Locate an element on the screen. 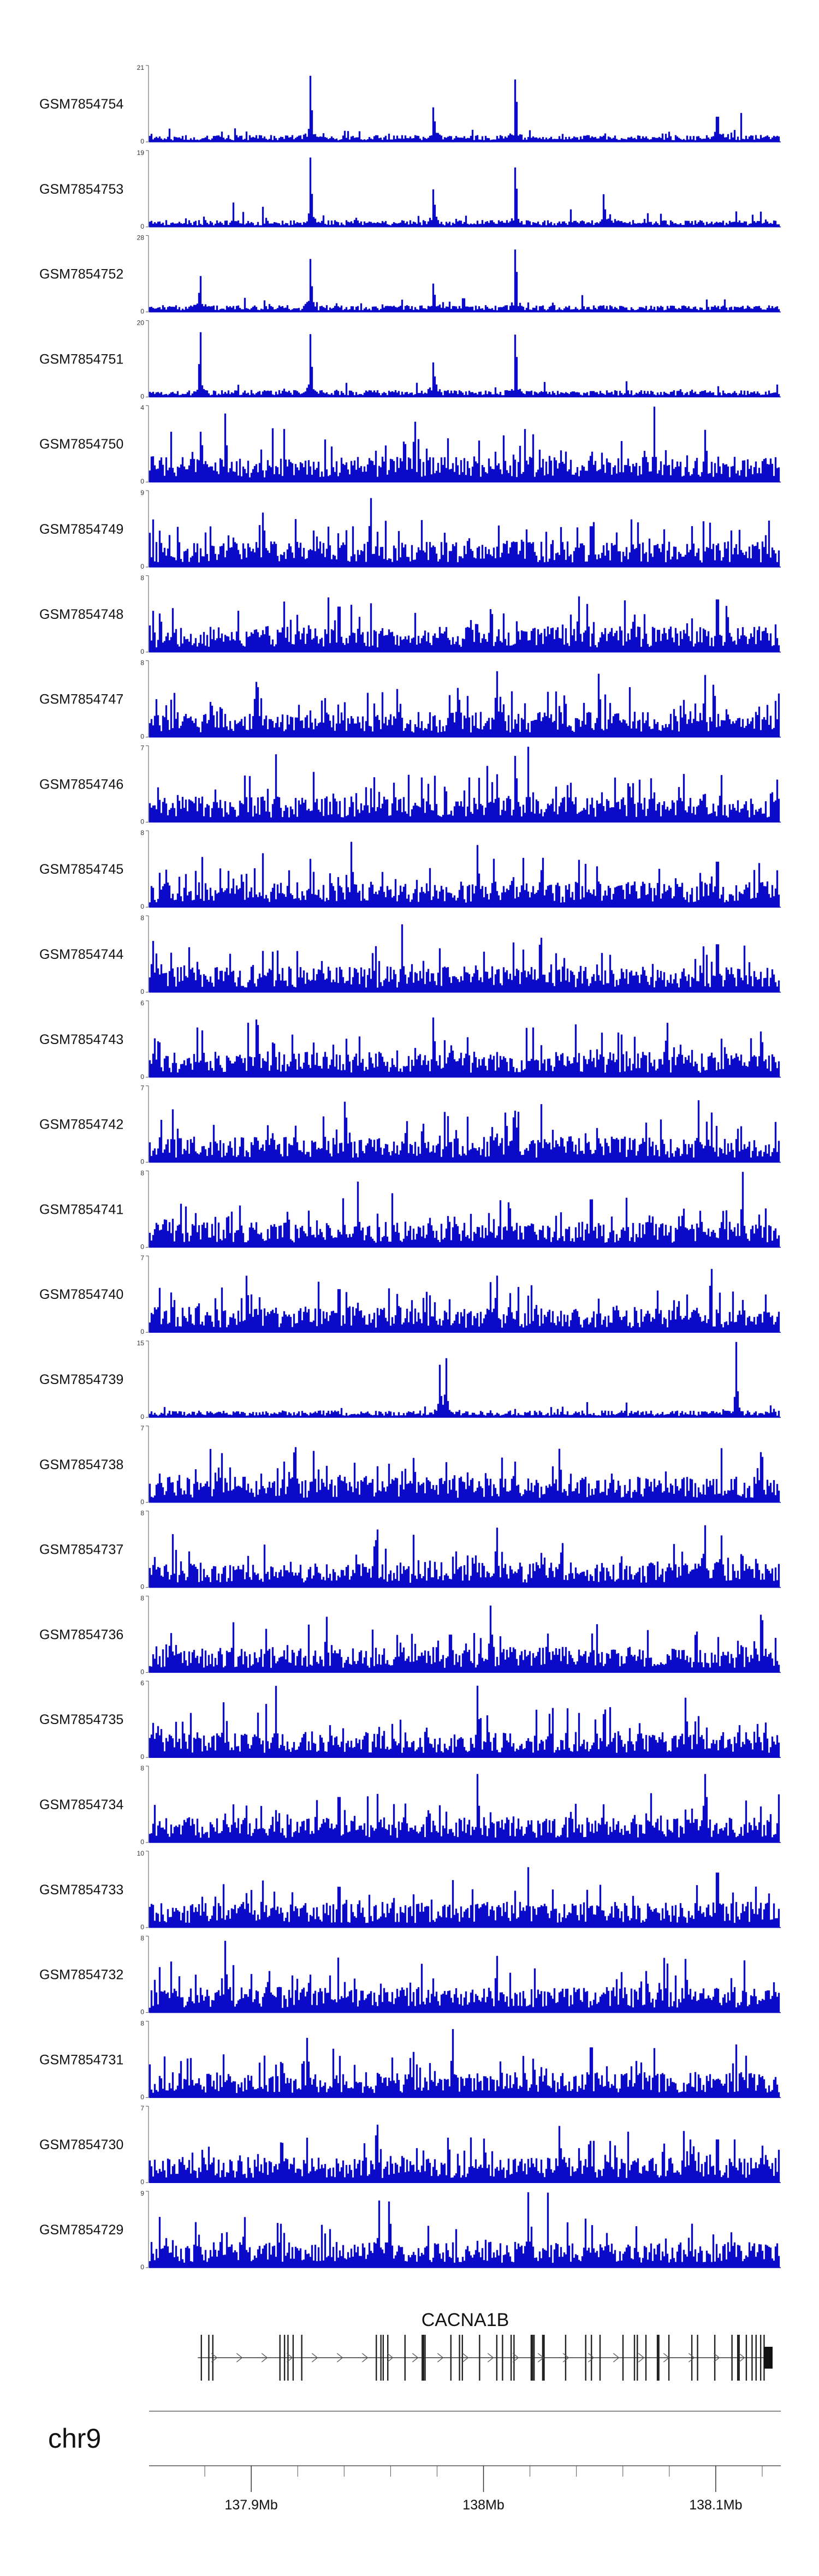 This screenshot has height=2576, width=819. y-axis-max-label: 10 is located at coordinates (141, 1853).